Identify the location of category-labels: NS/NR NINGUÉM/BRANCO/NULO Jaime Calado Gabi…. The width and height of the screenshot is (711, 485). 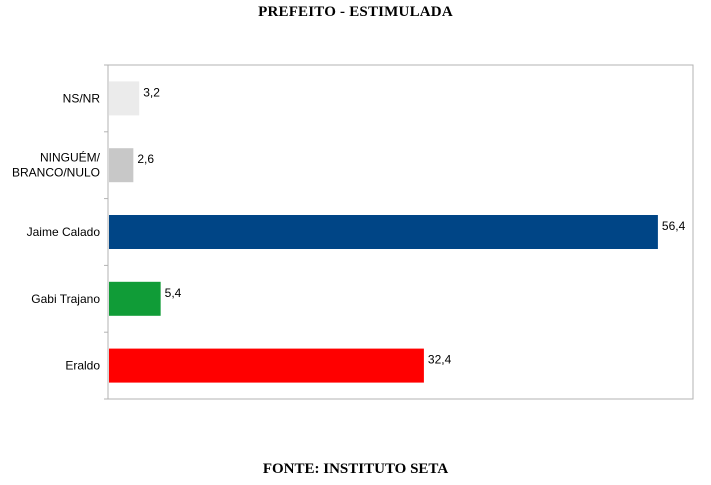
(56, 231).